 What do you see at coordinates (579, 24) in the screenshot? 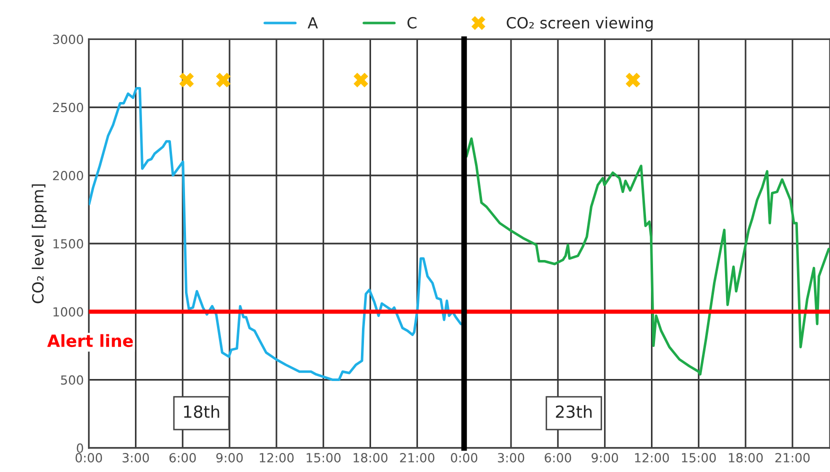
I see `legend-label: CO₂ screen viewing` at bounding box center [579, 24].